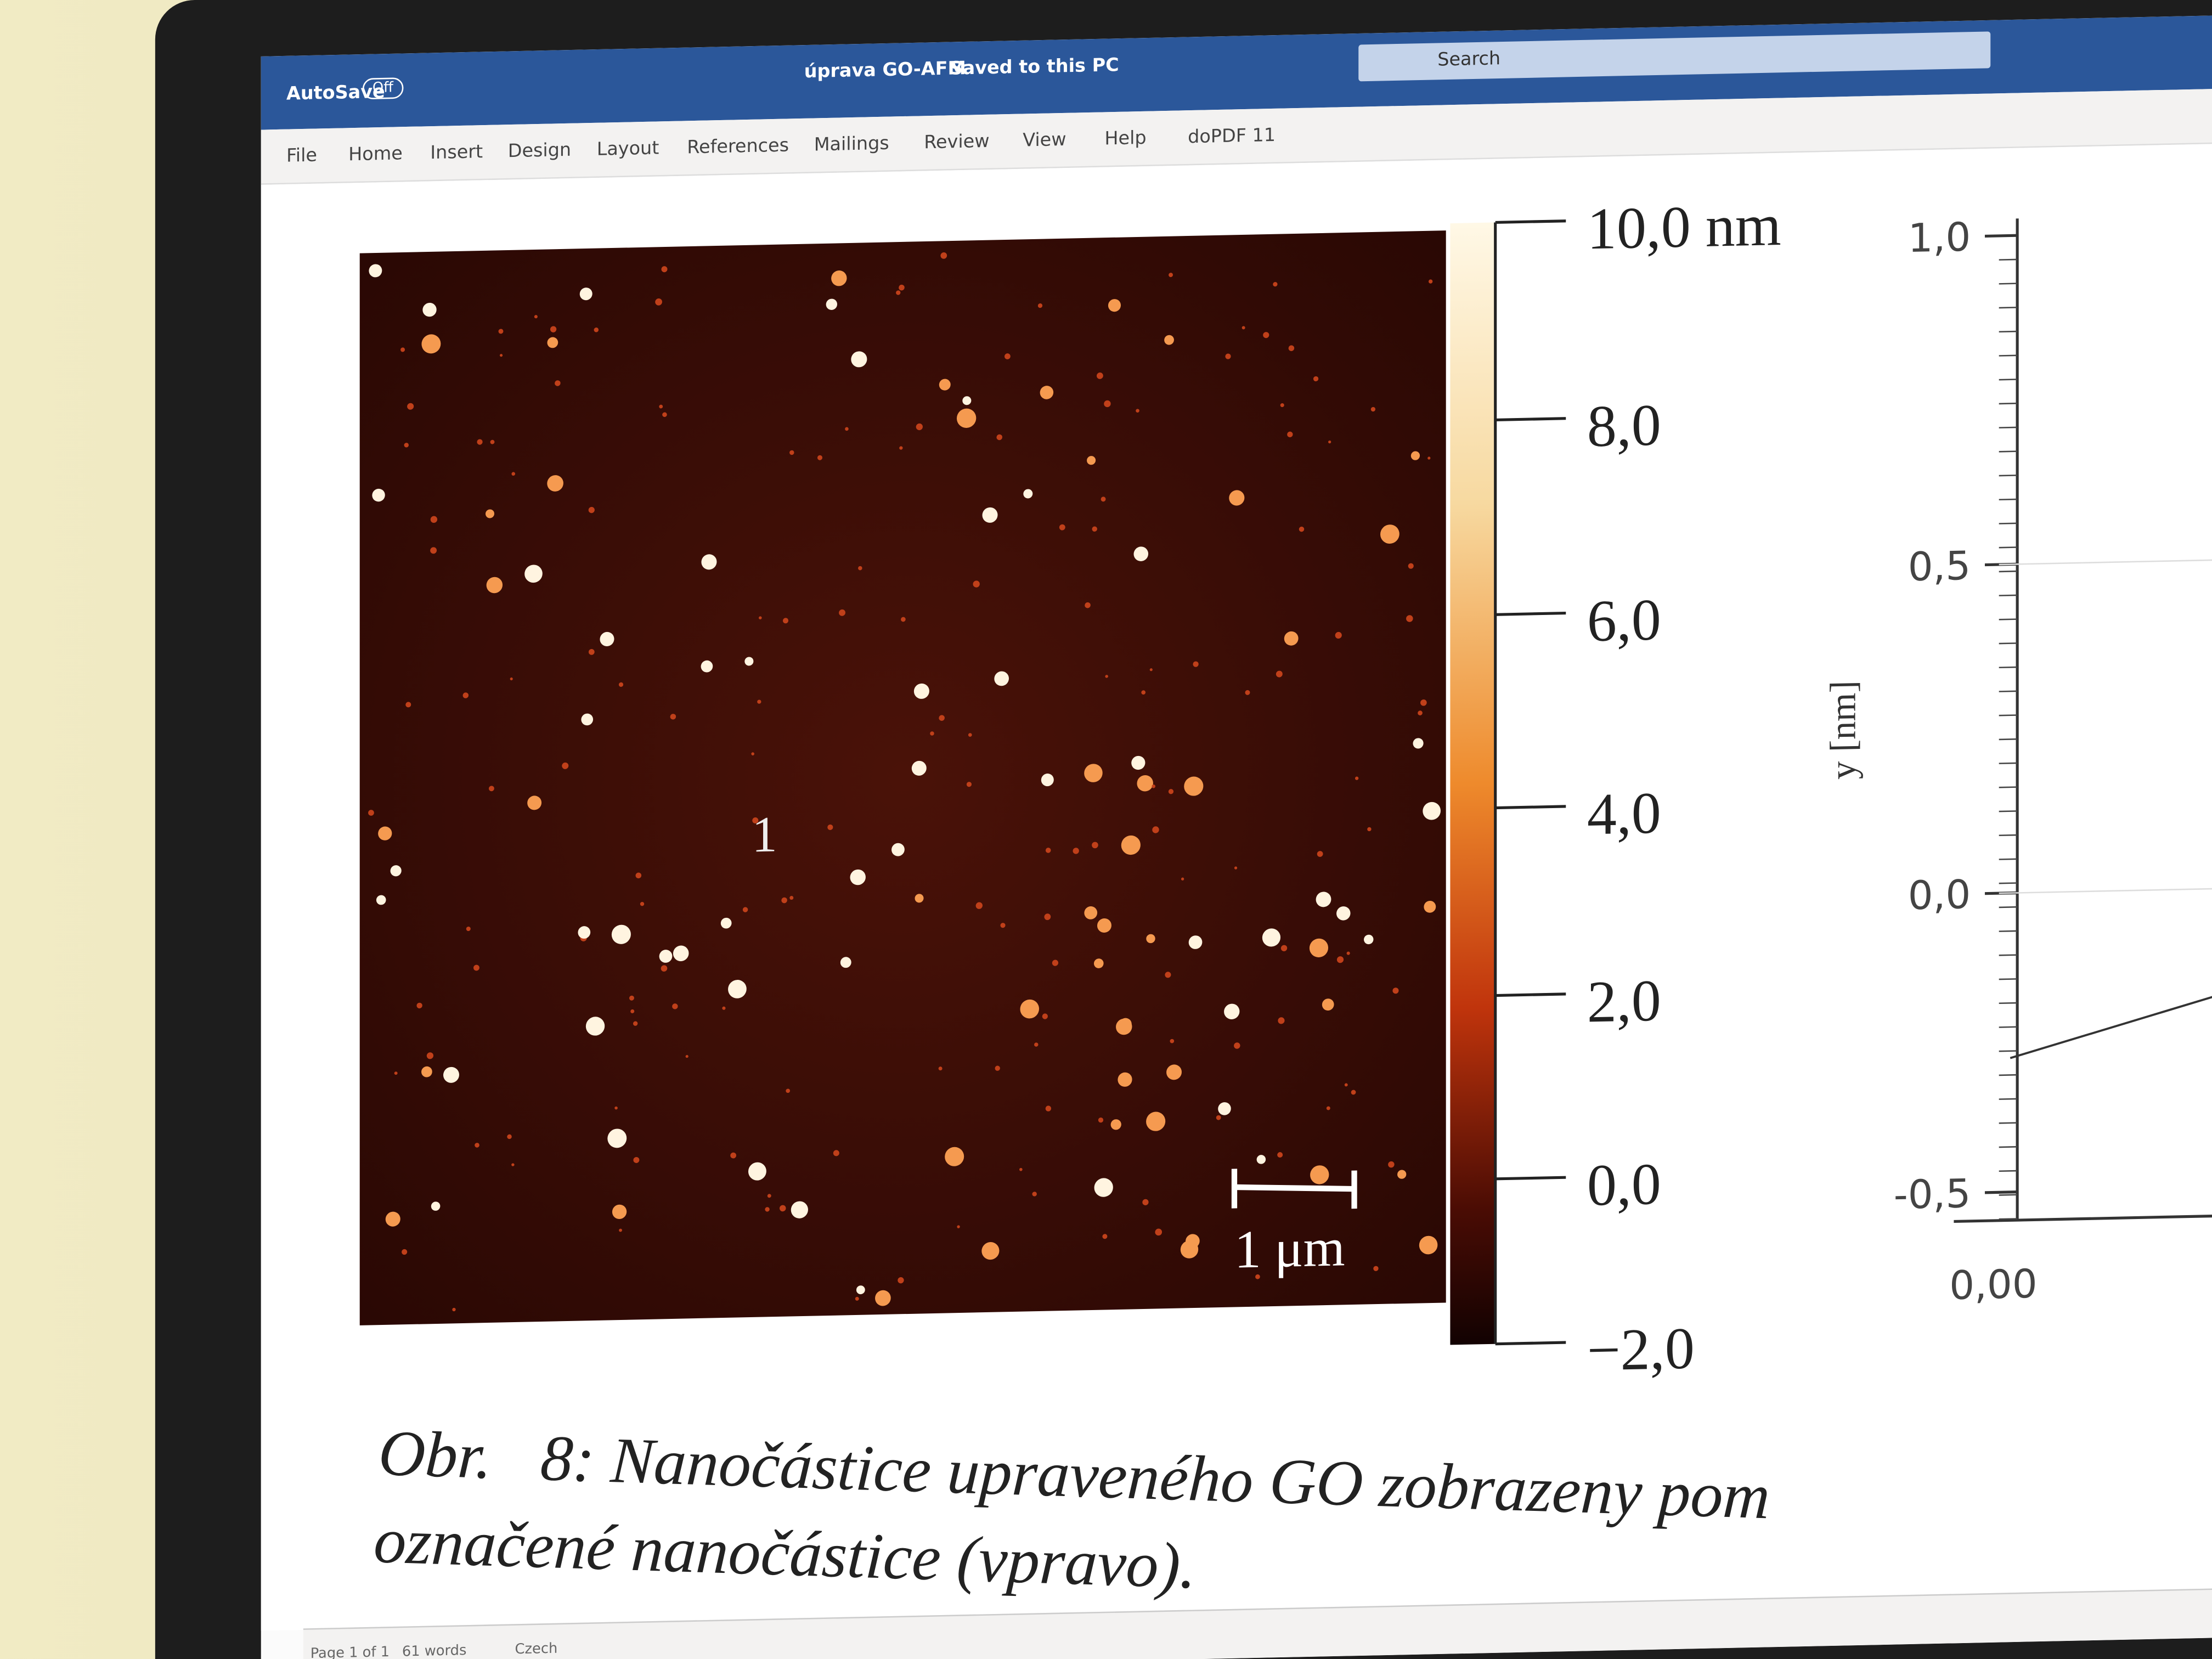 The width and height of the screenshot is (2212, 1659). What do you see at coordinates (539, 152) in the screenshot?
I see `ribbon-tab: Design` at bounding box center [539, 152].